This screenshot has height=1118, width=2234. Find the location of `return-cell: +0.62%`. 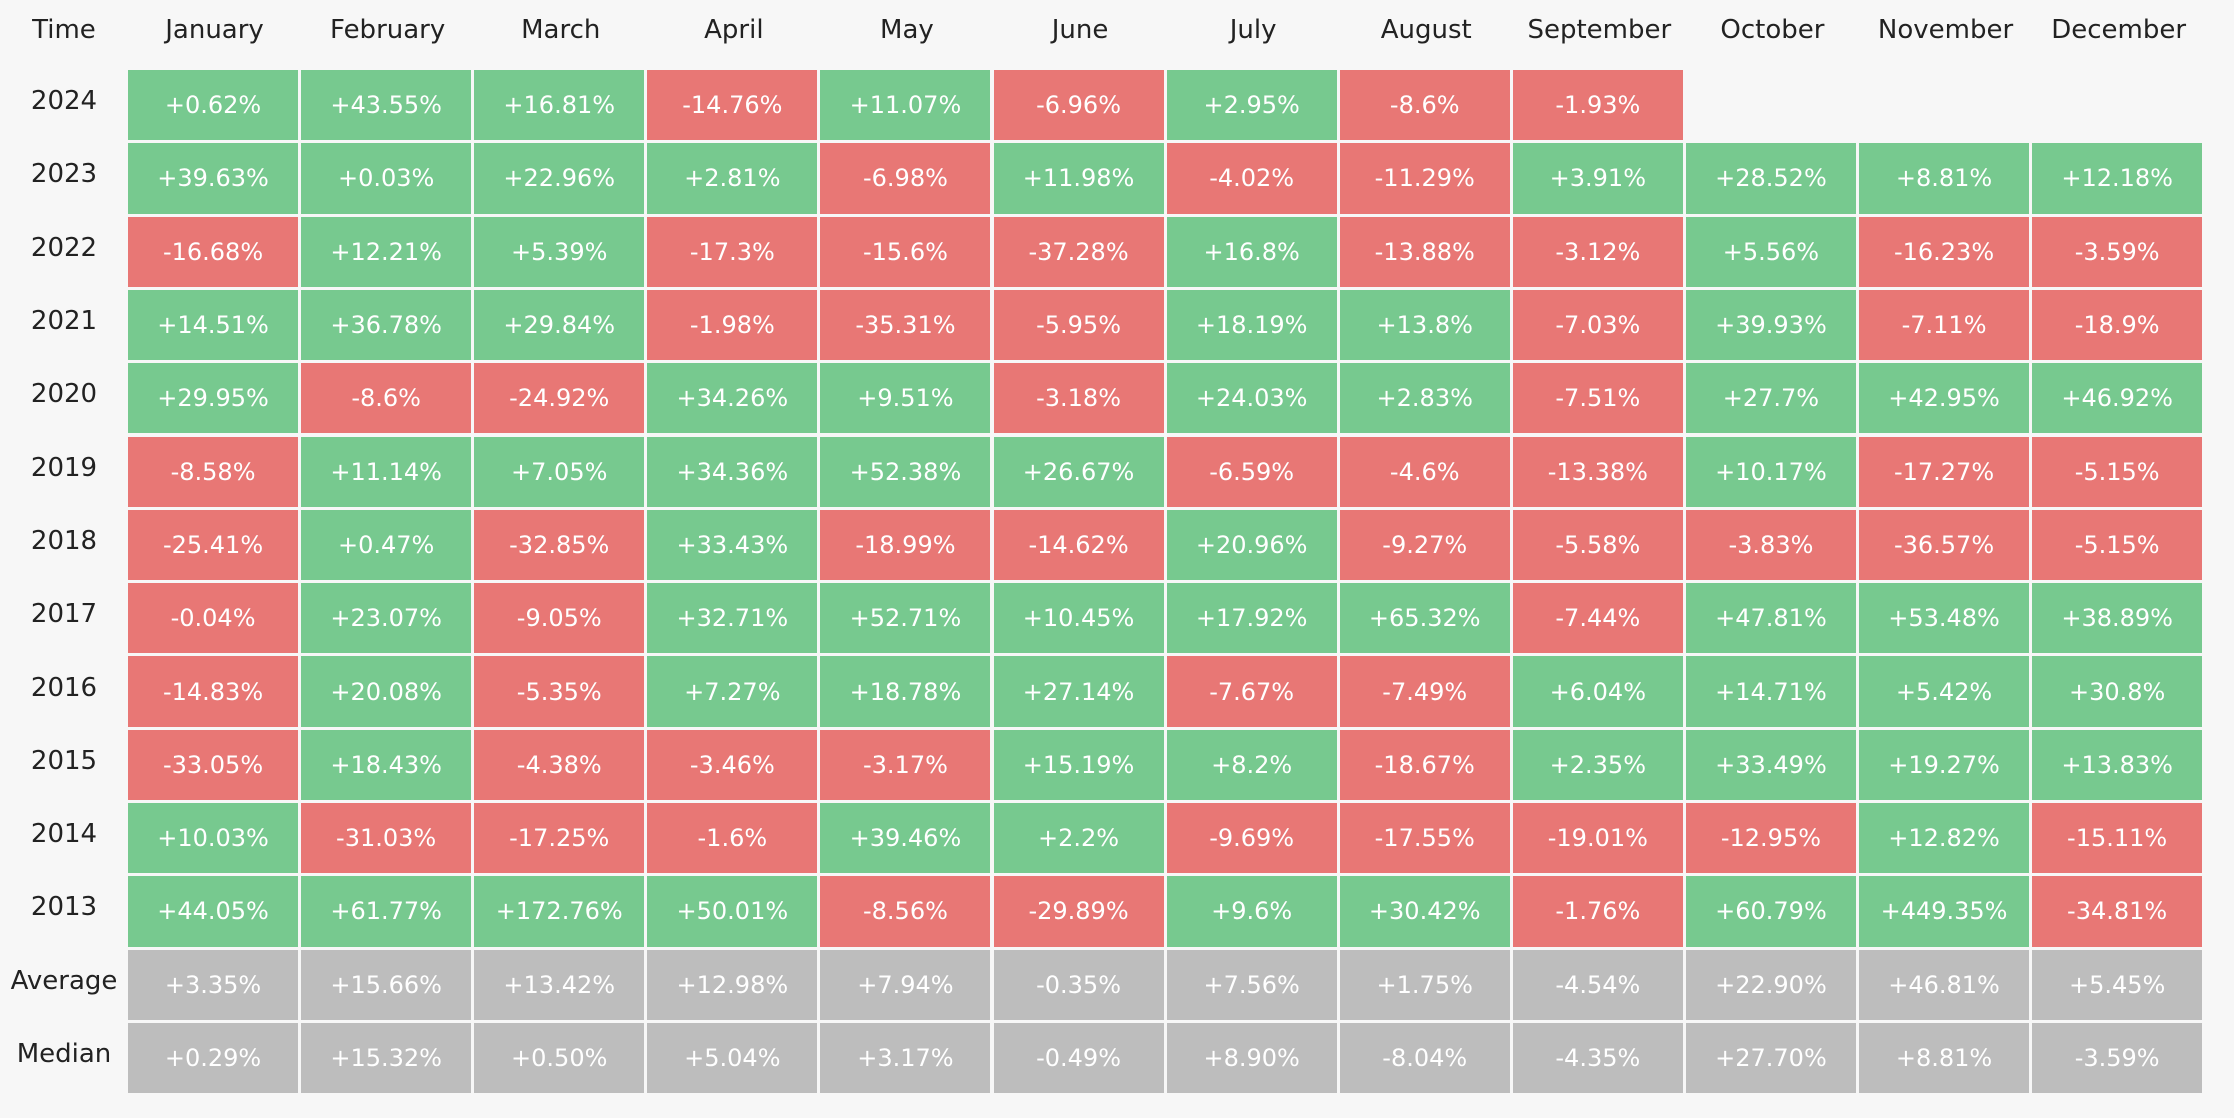

return-cell: +0.62% is located at coordinates (213, 105).